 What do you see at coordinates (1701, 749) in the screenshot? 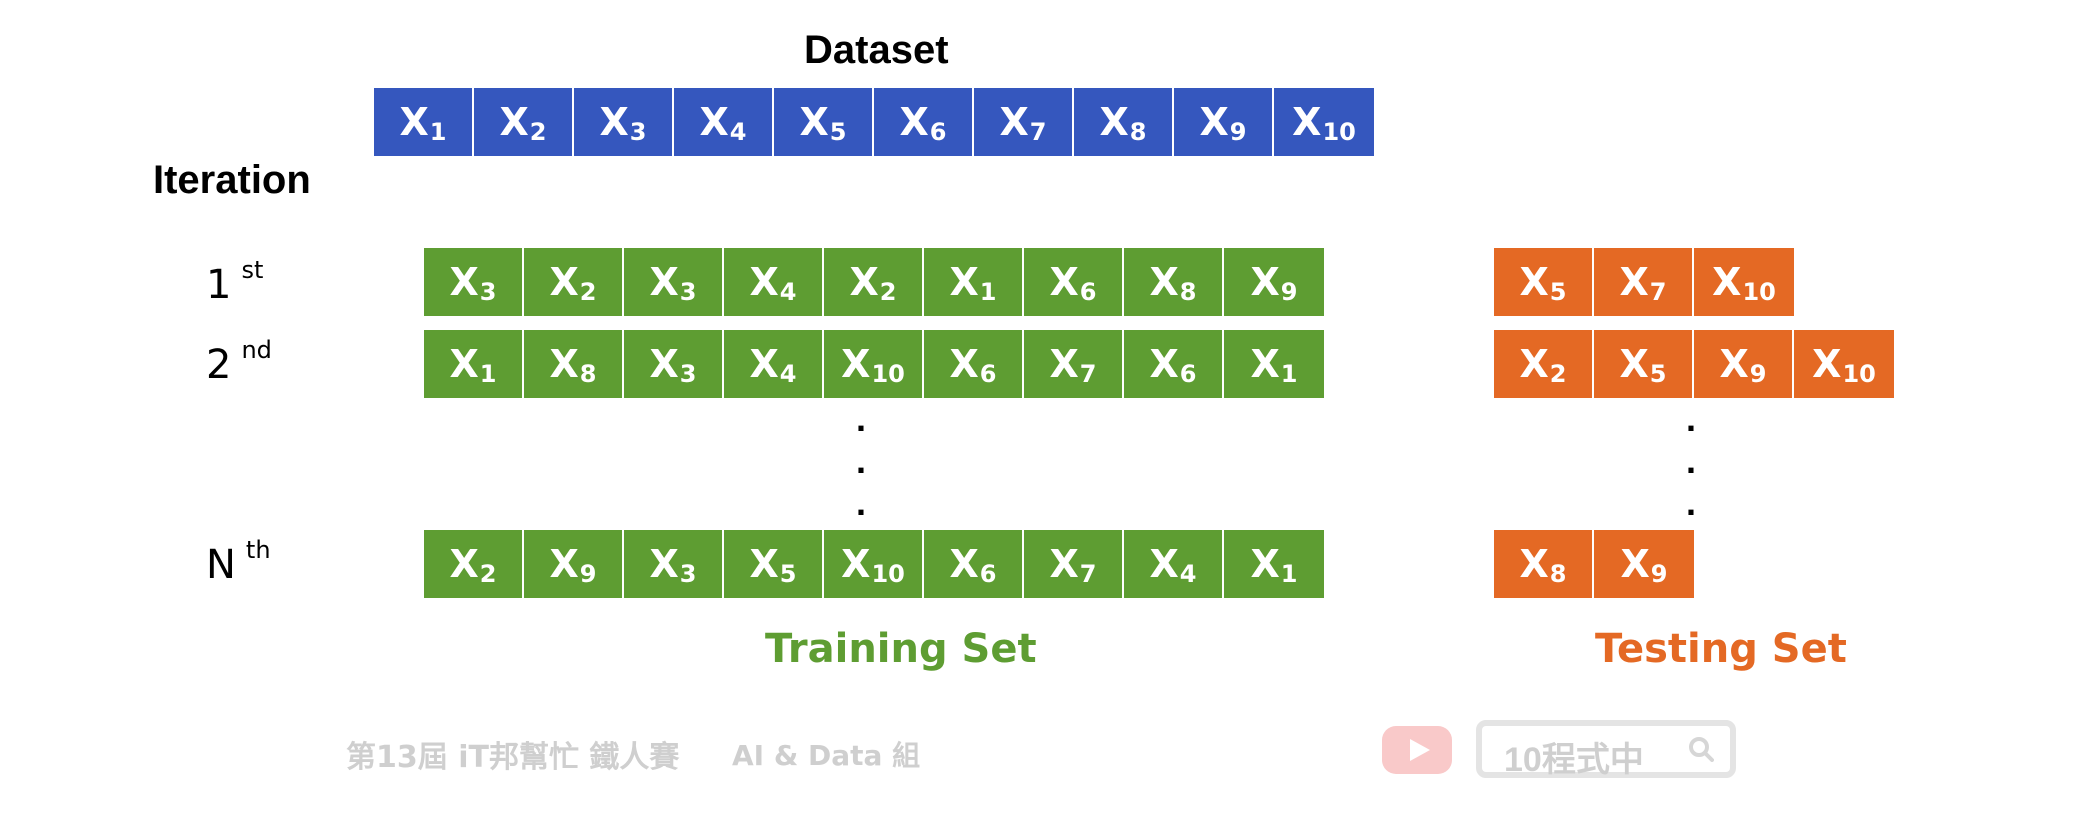
I see `search-icon` at bounding box center [1701, 749].